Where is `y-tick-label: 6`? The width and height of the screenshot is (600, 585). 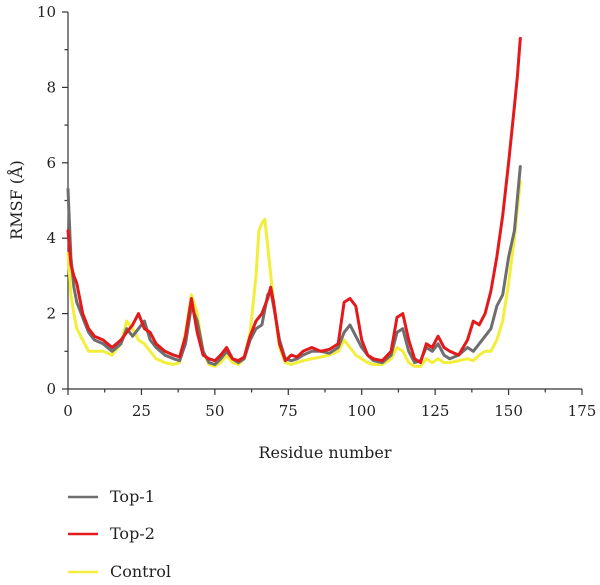
y-tick-label: 6 is located at coordinates (51, 163).